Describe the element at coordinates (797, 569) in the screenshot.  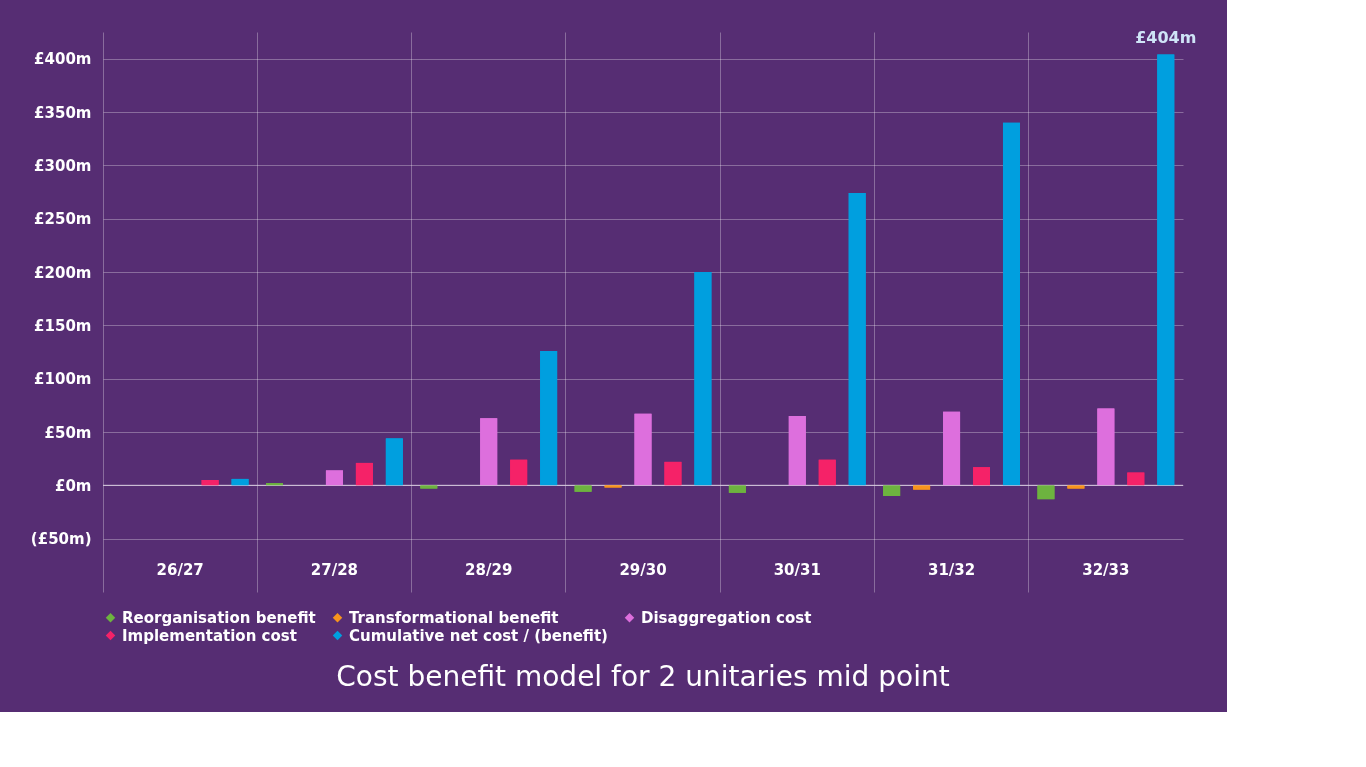
I see `x-tick-label: 30/31` at that location.